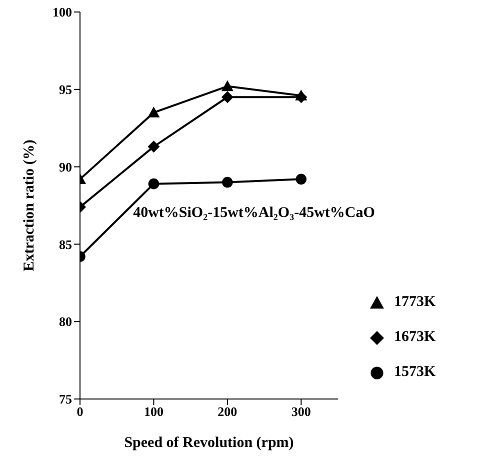  I want to click on y-axis-title: Extraction ratio (%), so click(29, 206).